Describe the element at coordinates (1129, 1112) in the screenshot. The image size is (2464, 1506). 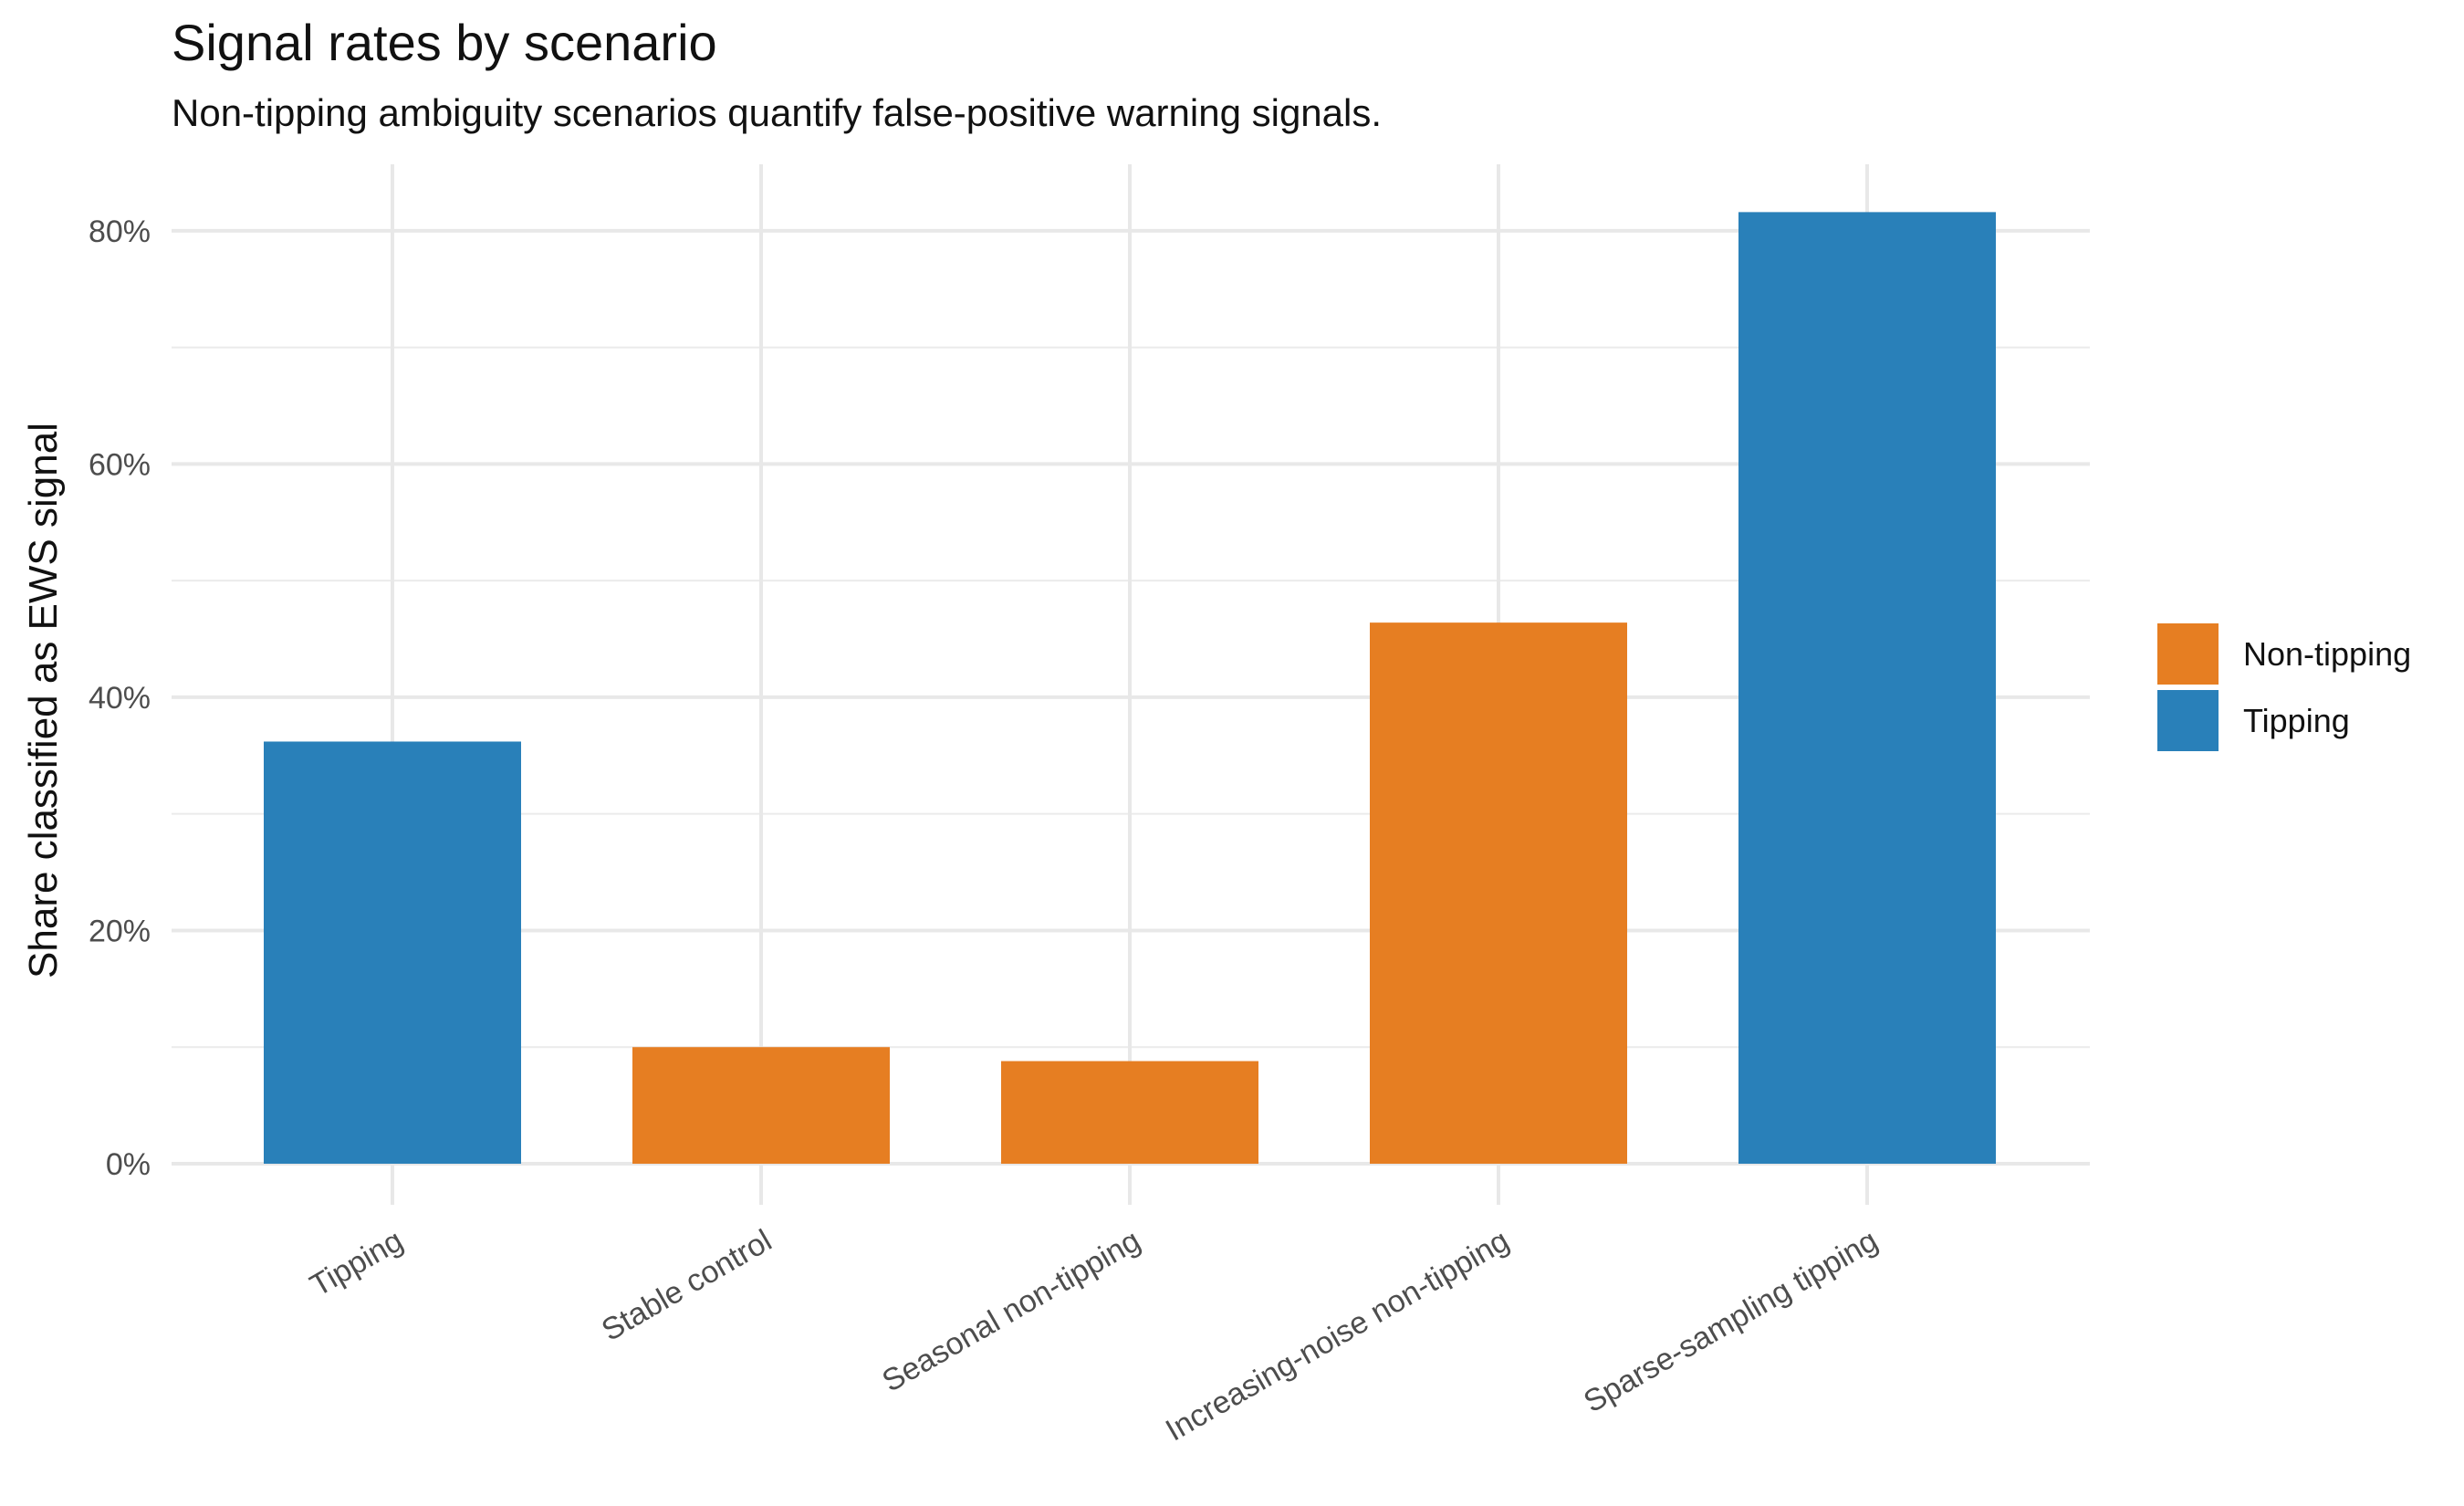
I see `bar-seasonal-non-tipping` at that location.